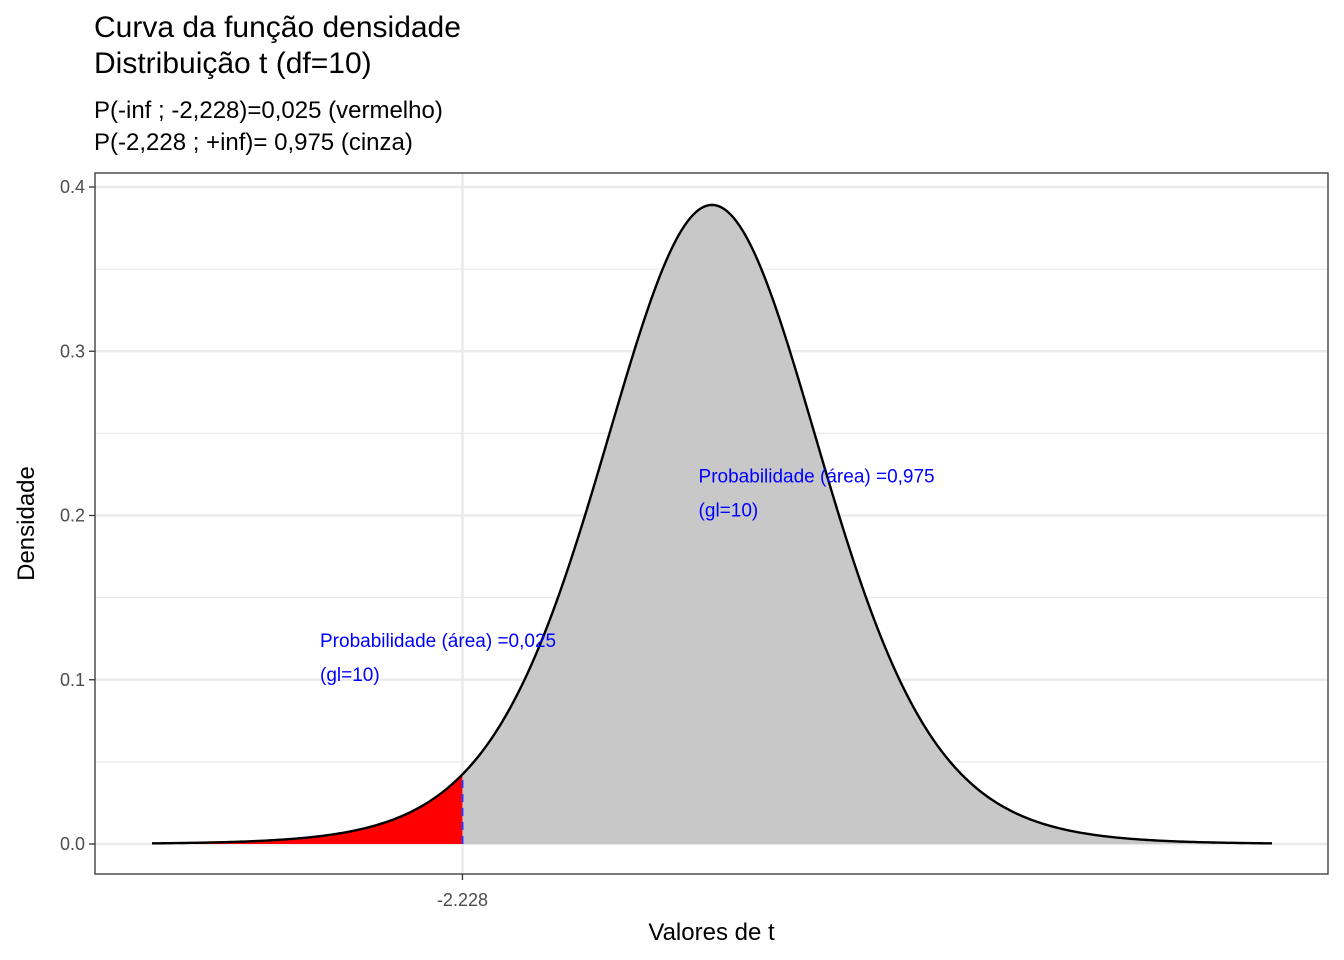 Image resolution: width=1344 pixels, height=960 pixels. Describe the element at coordinates (817, 477) in the screenshot. I see `annotation-probability-label: Probabilidade (área) =0,975` at that location.